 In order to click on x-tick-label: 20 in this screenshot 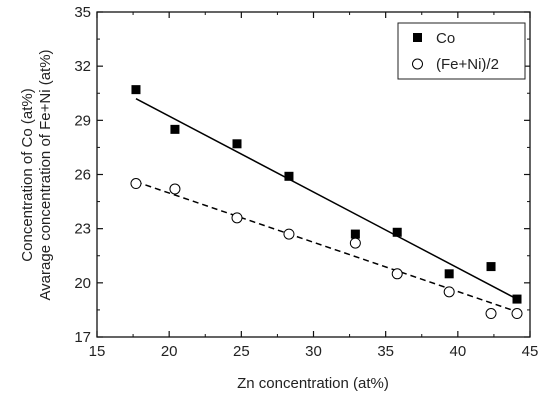, I will do `click(169, 351)`.